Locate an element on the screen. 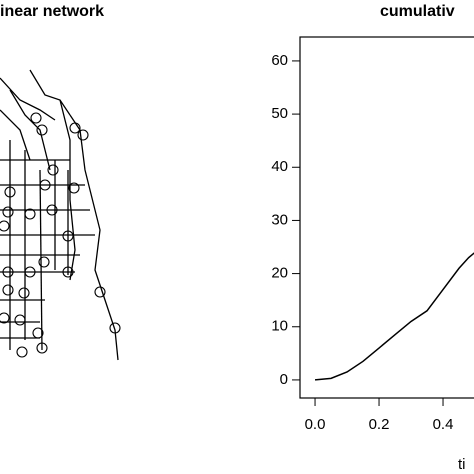 The width and height of the screenshot is (474, 474). chart-title: cumulativ is located at coordinates (417, 11).